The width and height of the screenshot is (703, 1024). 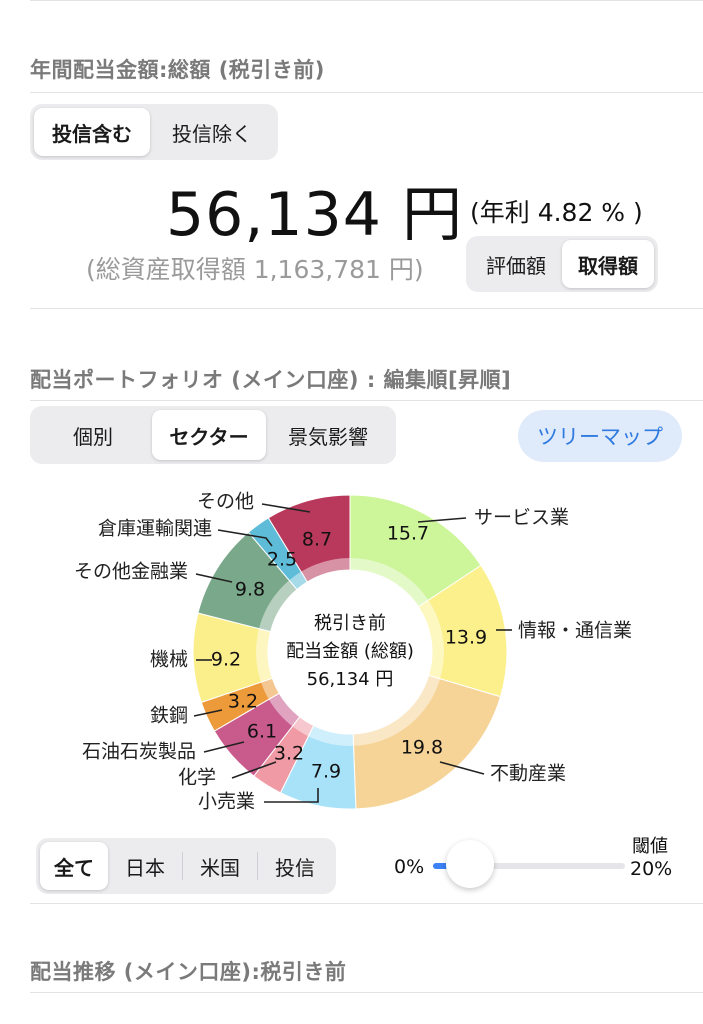 What do you see at coordinates (466, 638) in the screenshot?
I see `sector-value: 13.9` at bounding box center [466, 638].